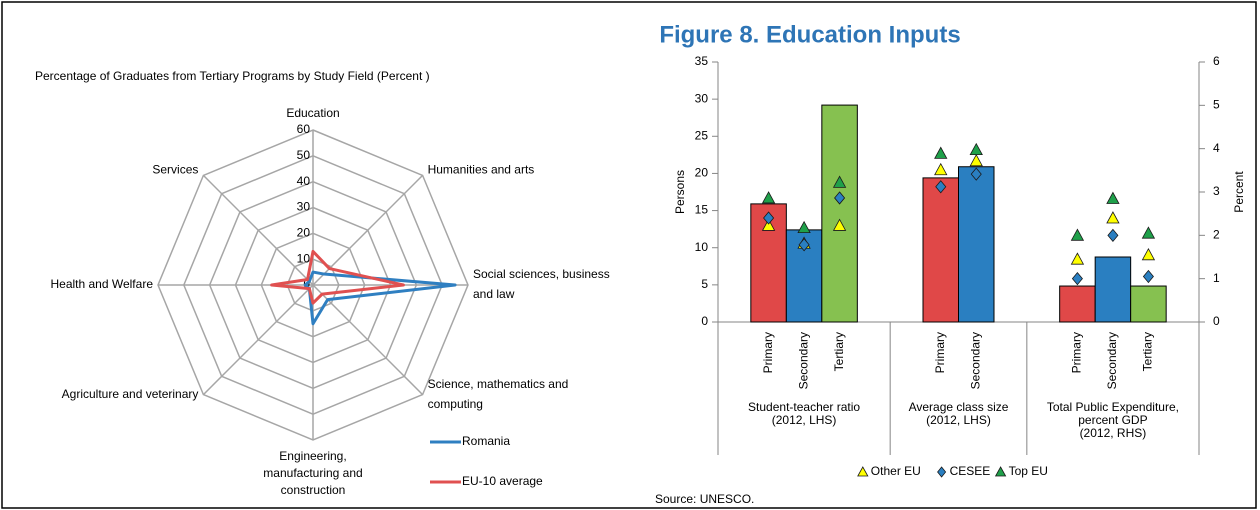 The height and width of the screenshot is (510, 1260). I want to click on y-tick-label: 5, so click(704, 284).